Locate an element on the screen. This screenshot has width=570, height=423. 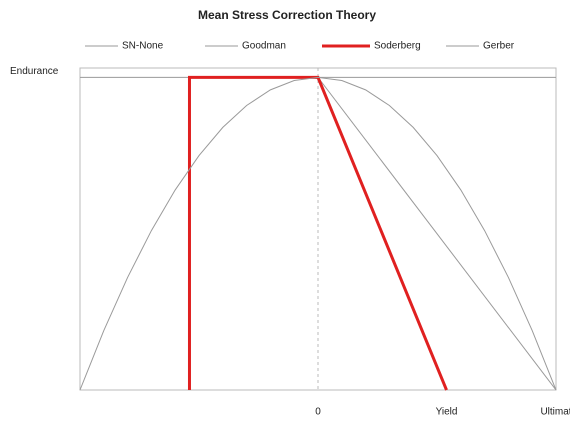
chart-title: Mean Stress Correction Theory is located at coordinates (287, 15).